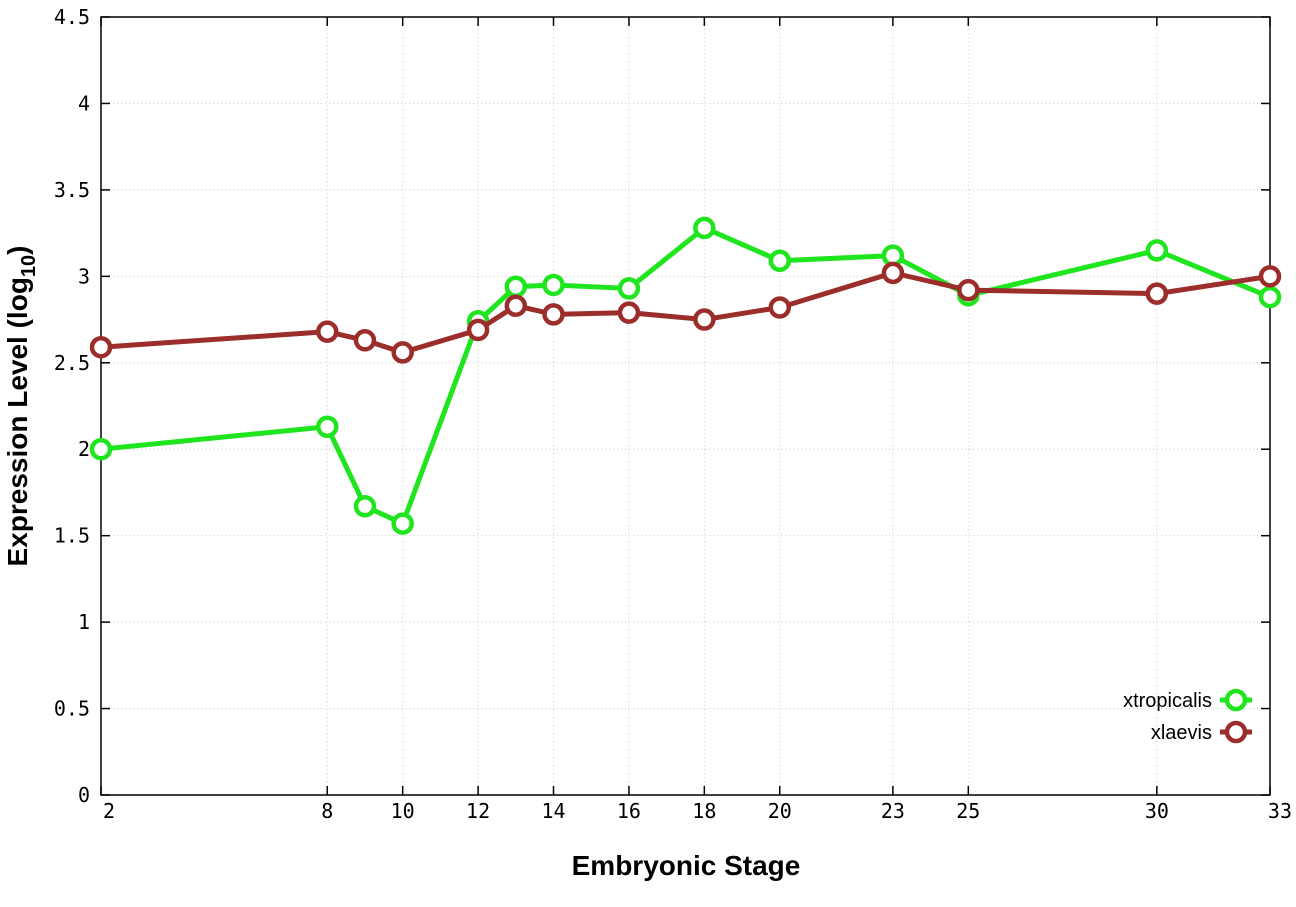 The width and height of the screenshot is (1296, 907). What do you see at coordinates (29, 266) in the screenshot?
I see `y-axis-title-subscript: 10` at bounding box center [29, 266].